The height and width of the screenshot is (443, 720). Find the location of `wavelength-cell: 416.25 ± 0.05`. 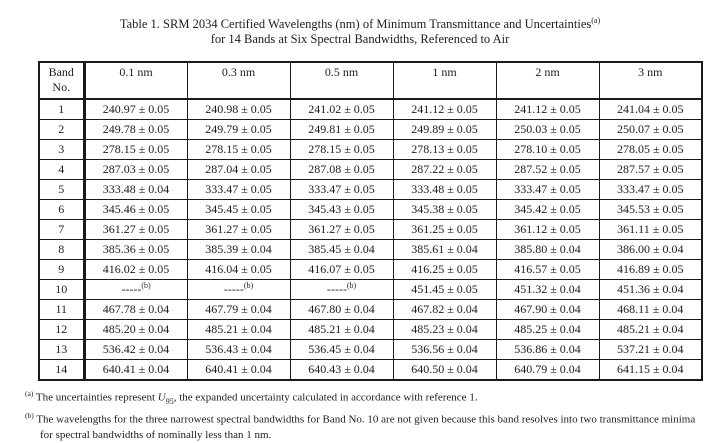

wavelength-cell: 416.25 ± 0.05 is located at coordinates (444, 269).